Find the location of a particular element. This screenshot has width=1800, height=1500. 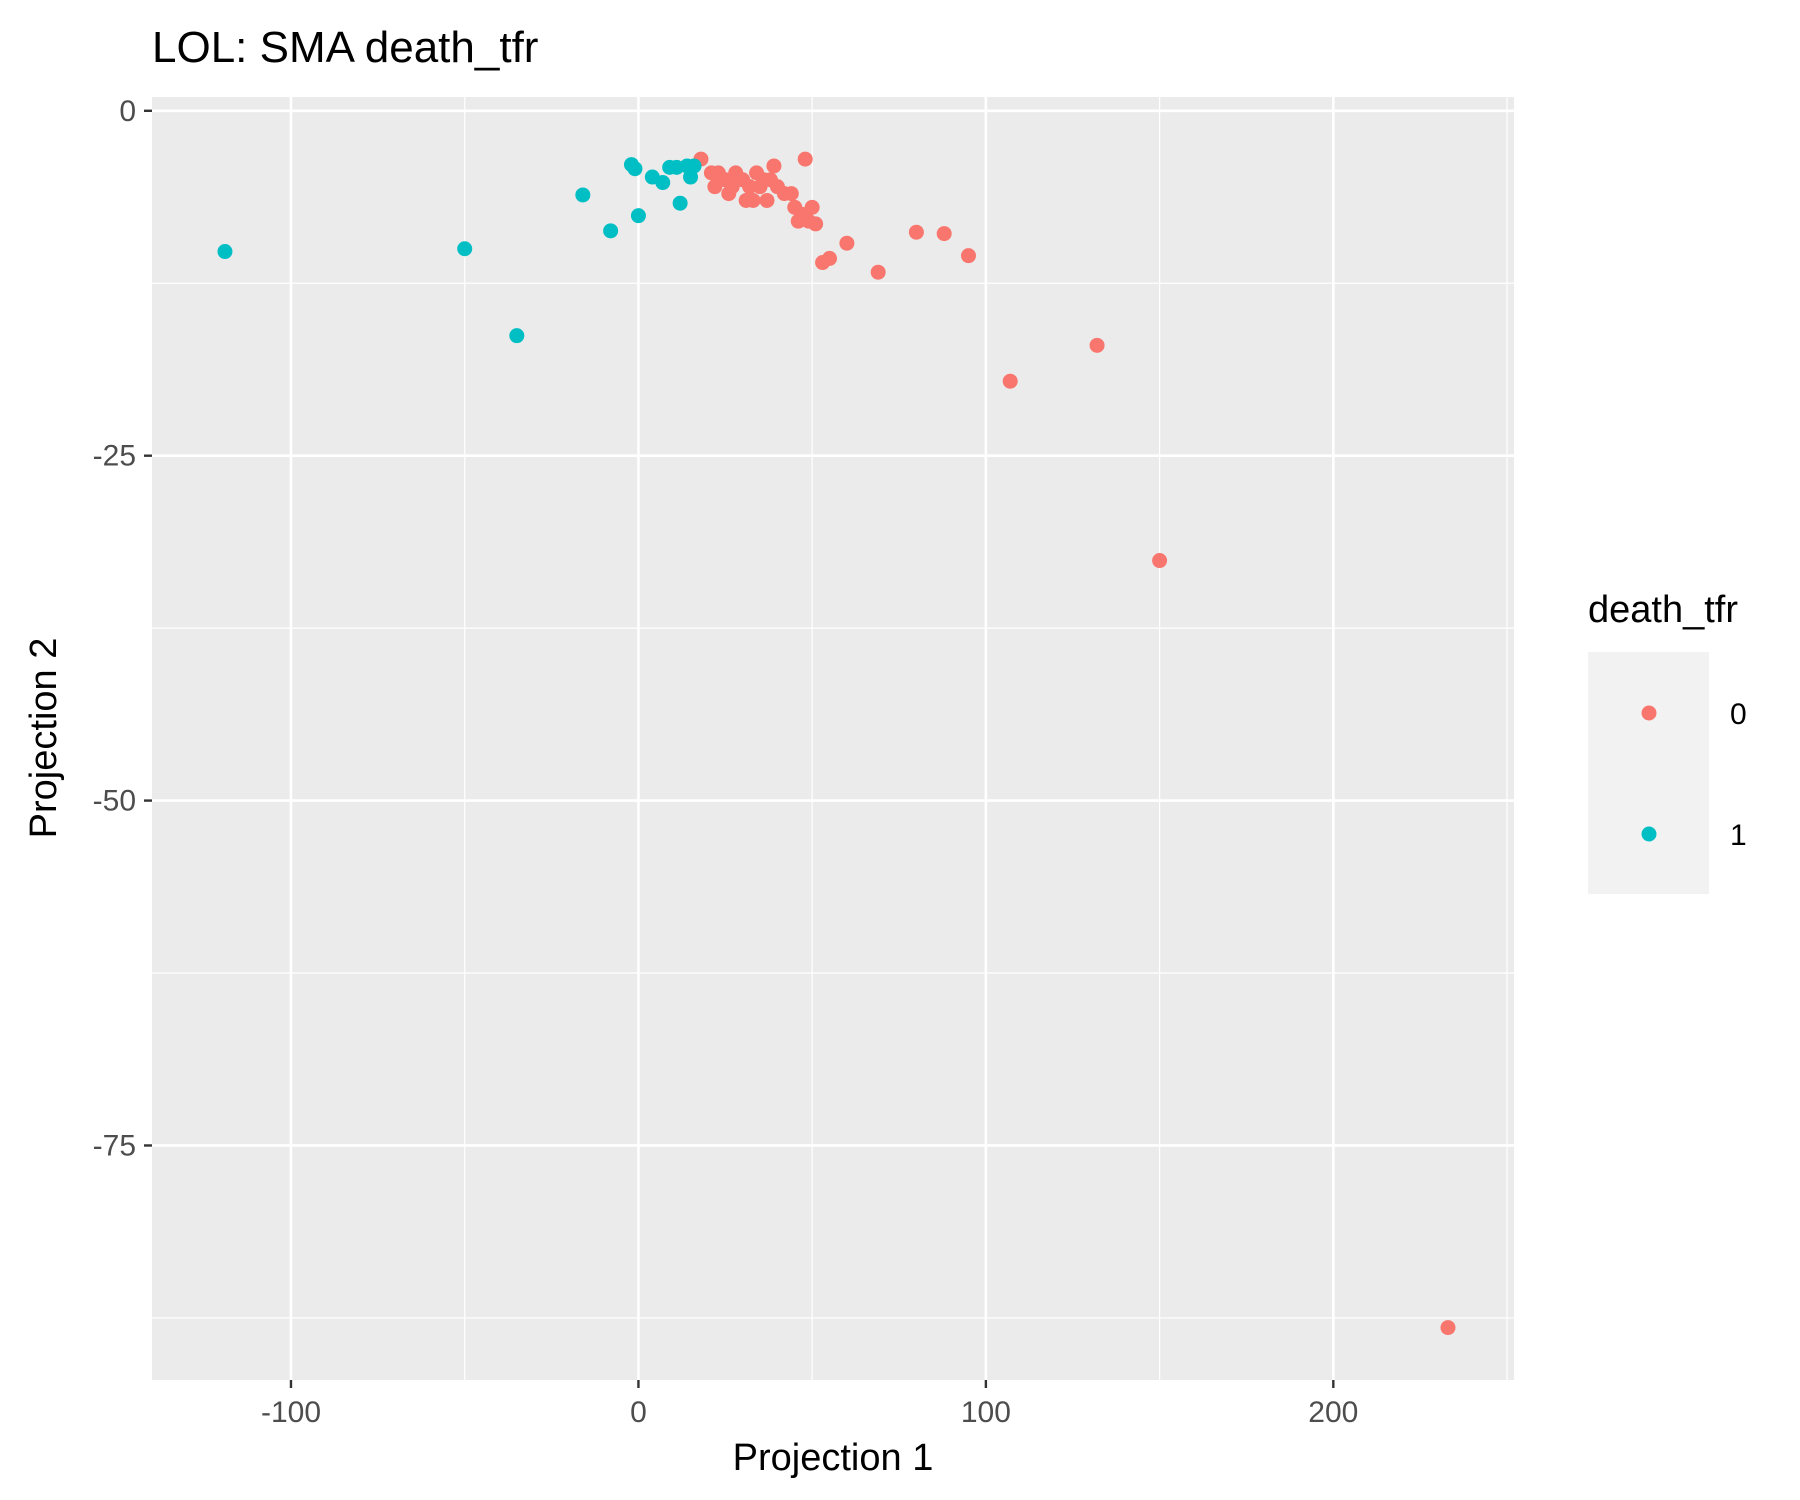

y-tick-label: -25 is located at coordinates (114, 456).